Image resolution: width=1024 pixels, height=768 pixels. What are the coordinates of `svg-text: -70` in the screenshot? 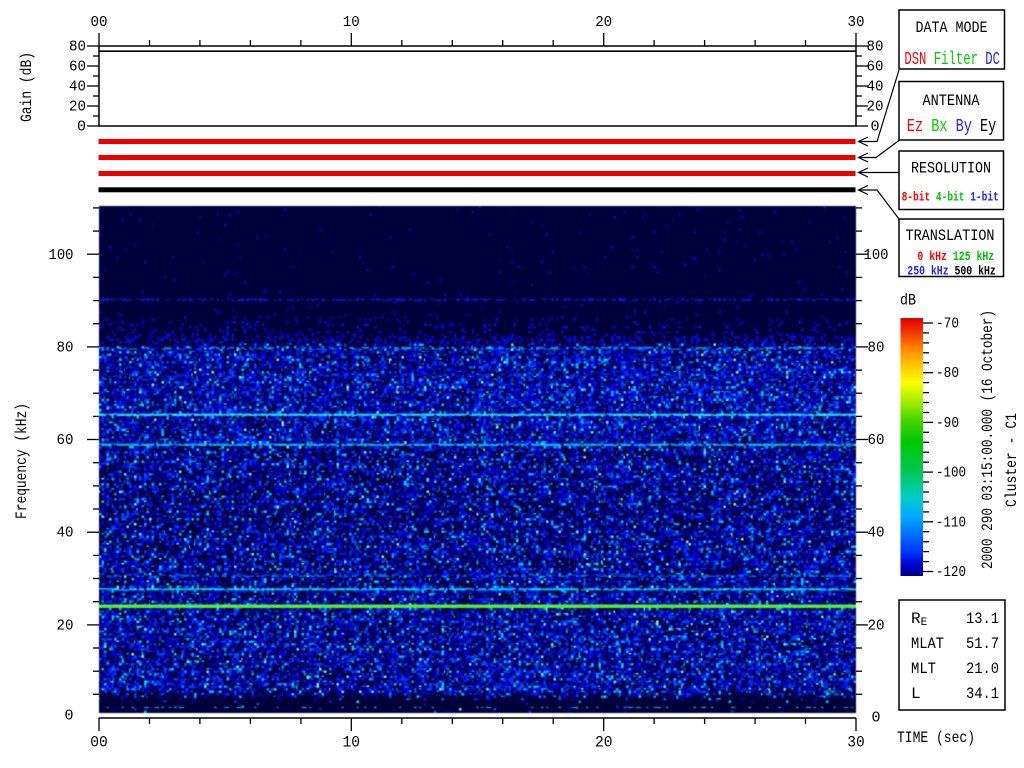 It's located at (947, 324).